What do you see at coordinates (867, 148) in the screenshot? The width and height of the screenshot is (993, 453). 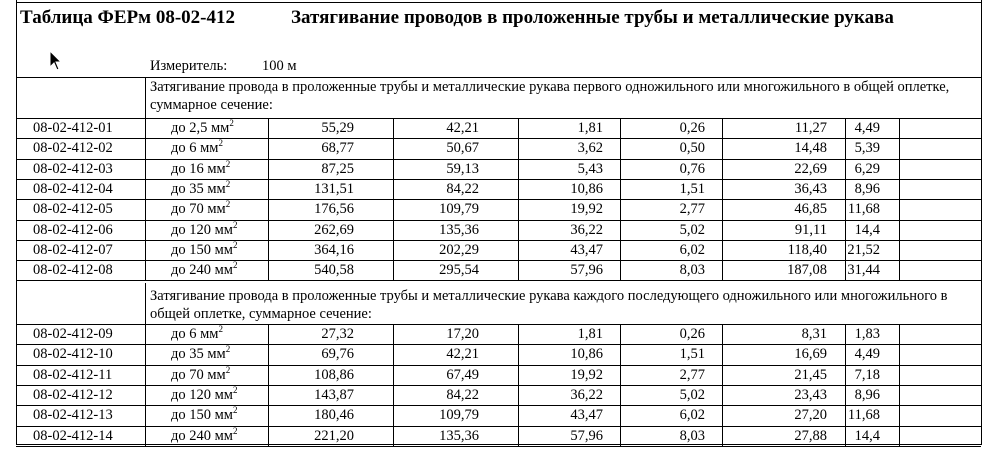 I see `value-cell: 5,39` at bounding box center [867, 148].